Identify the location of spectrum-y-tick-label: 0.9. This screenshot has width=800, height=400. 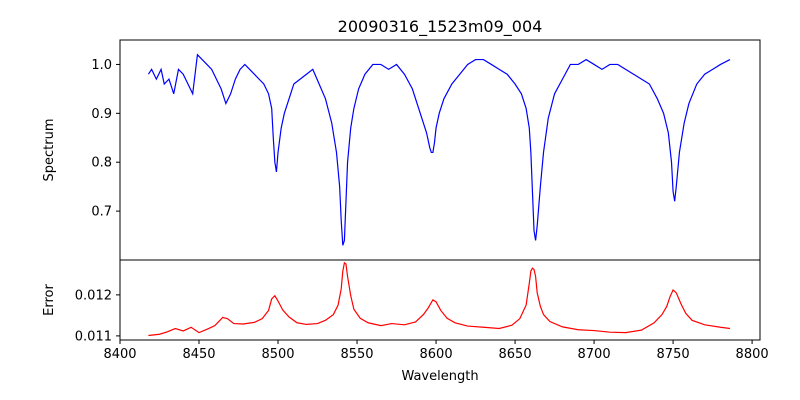
(101, 114).